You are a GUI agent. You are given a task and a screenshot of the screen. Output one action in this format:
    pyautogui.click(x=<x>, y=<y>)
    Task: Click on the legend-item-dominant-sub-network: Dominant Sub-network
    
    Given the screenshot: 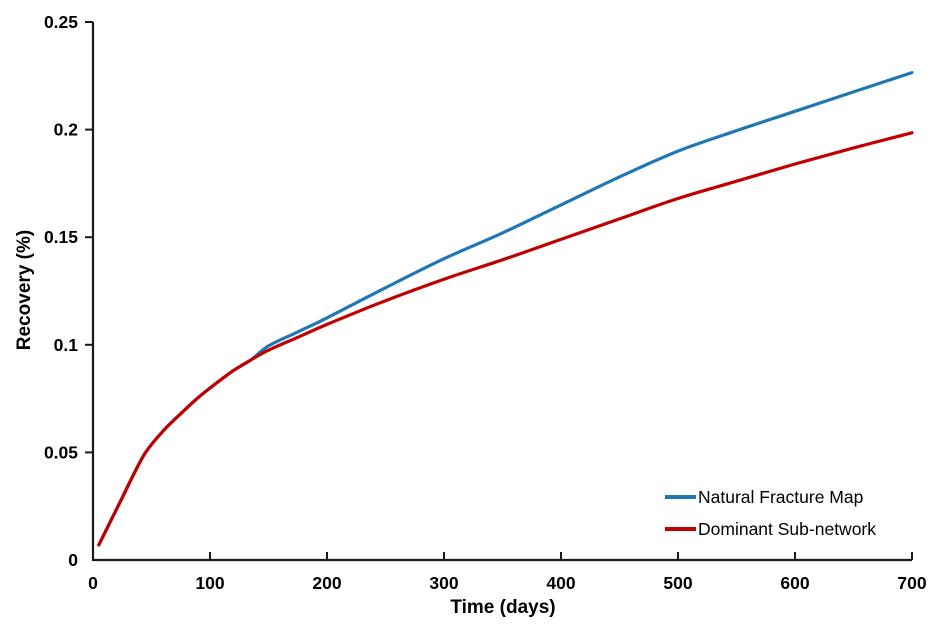 What is the action you would take?
    pyautogui.click(x=770, y=529)
    